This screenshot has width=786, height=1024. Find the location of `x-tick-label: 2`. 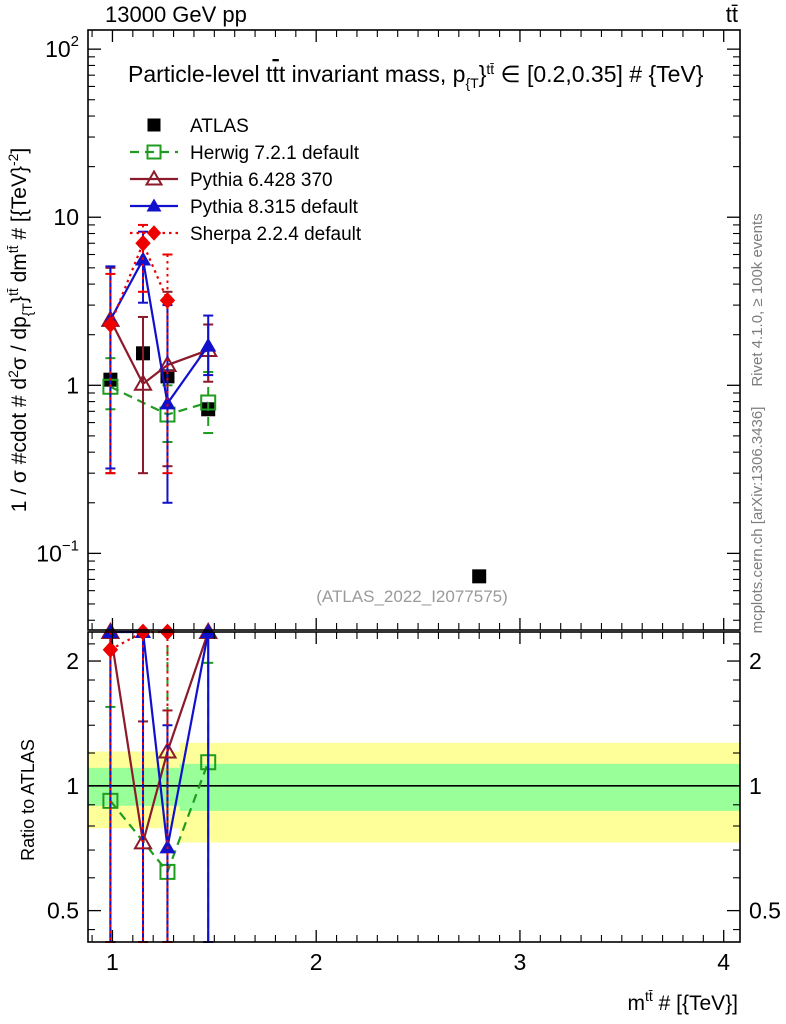

x-tick-label: 2 is located at coordinates (316, 962).